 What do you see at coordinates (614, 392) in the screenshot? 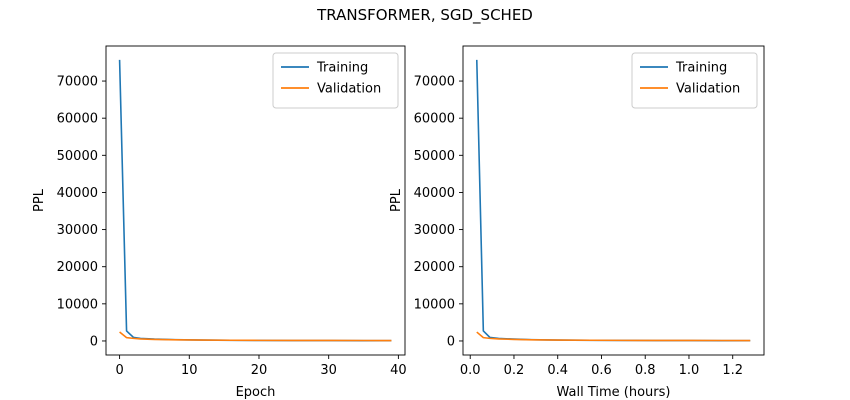
I see `x-axis-label: Wall Time (hours)` at bounding box center [614, 392].